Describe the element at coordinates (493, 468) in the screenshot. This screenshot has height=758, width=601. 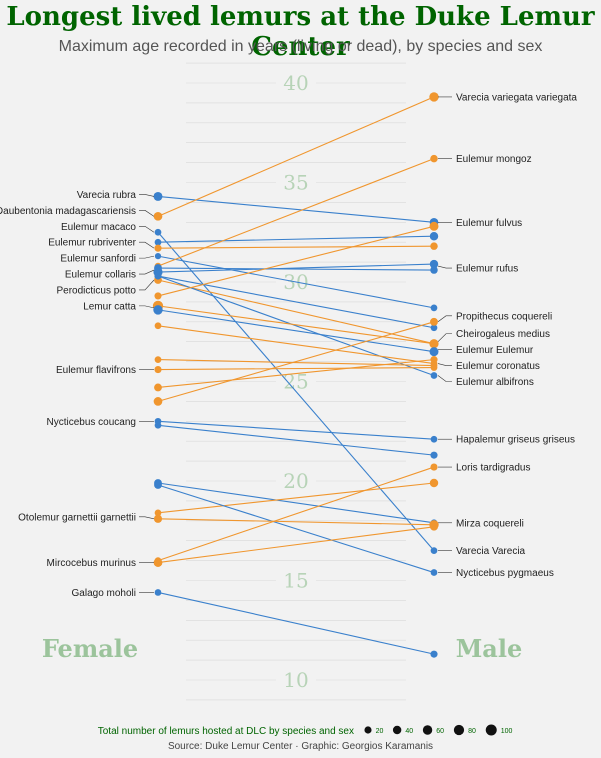
I see `species-label-right: Loris tardigradus` at that location.